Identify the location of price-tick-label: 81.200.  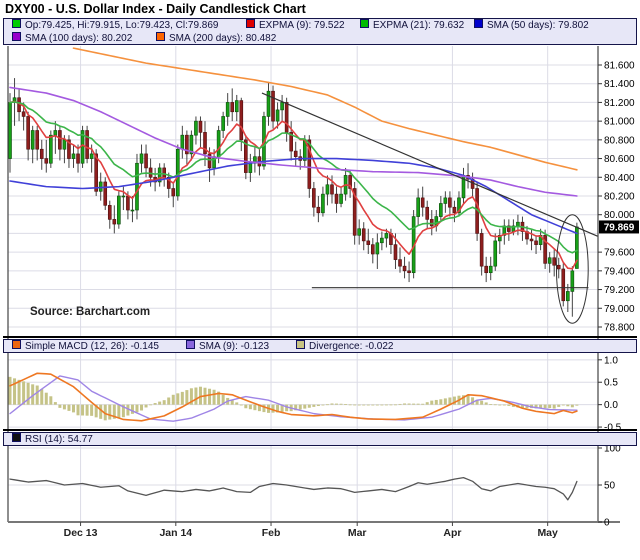
(619, 103).